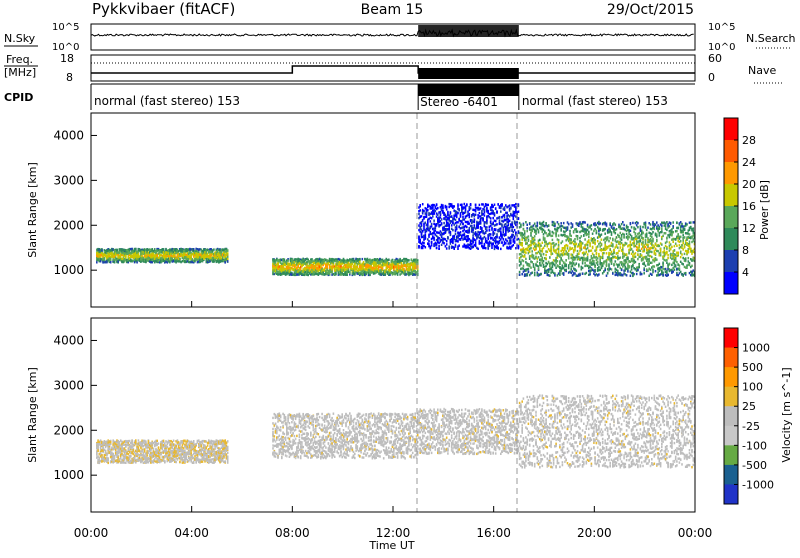 The height and width of the screenshot is (558, 800). Describe the element at coordinates (762, 70) in the screenshot. I see `nave-label: Nave` at that location.